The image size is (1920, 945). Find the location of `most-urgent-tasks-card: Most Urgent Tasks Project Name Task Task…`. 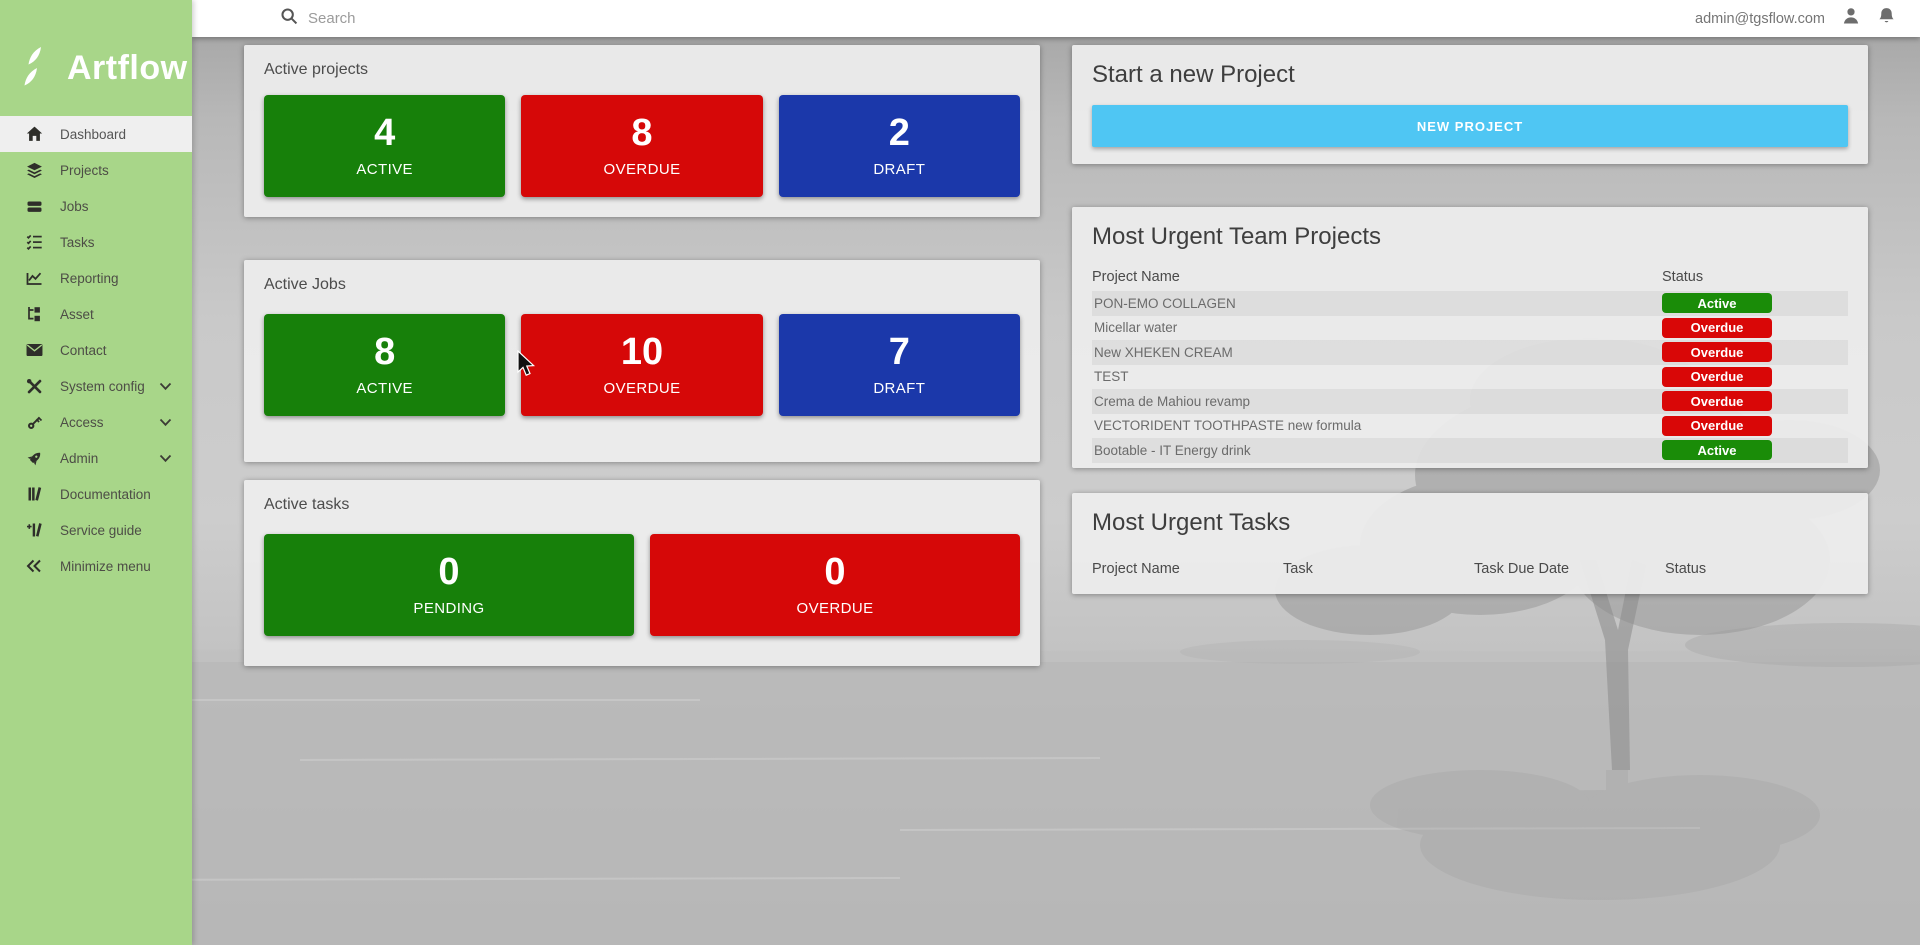

most-urgent-tasks-card: Most Urgent Tasks Project Name Task Task… is located at coordinates (1470, 543).